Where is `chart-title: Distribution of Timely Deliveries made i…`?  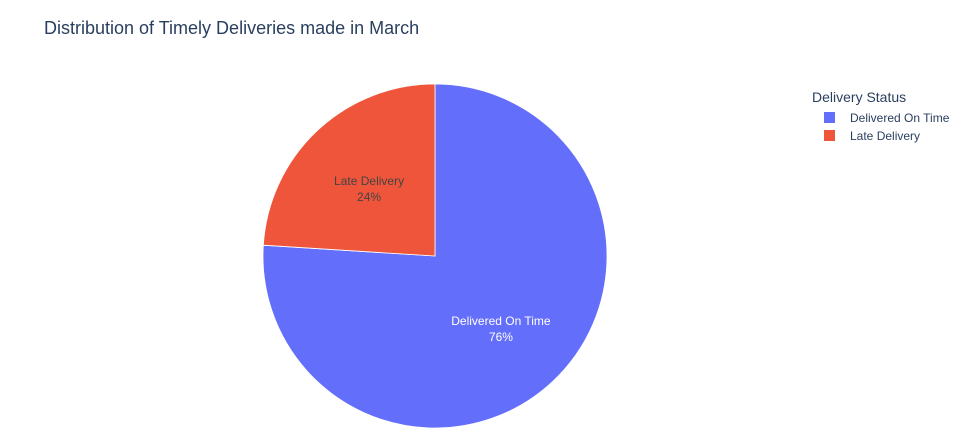
chart-title: Distribution of Timely Deliveries made i… is located at coordinates (231, 28).